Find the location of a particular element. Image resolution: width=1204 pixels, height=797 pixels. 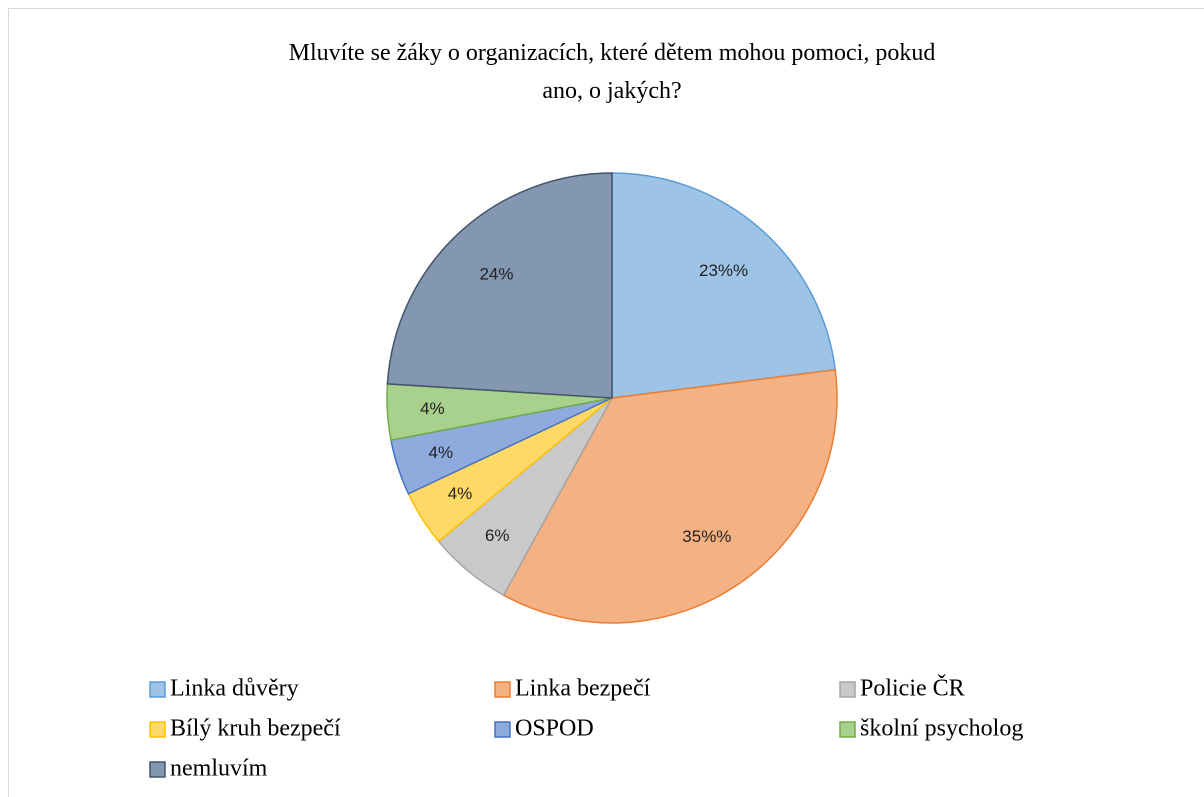

legend-label: OSPOD is located at coordinates (554, 729).